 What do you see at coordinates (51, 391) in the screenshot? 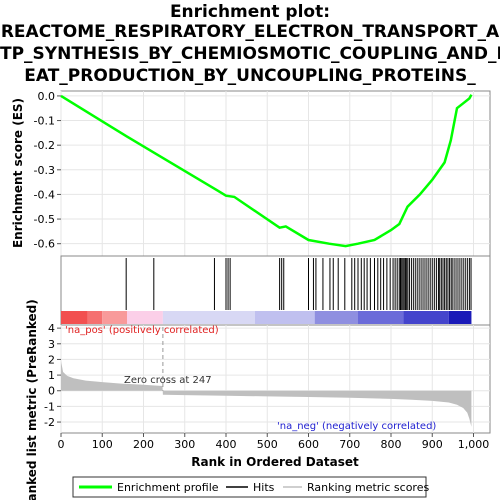
I see `metric-y-tick-label: 0` at bounding box center [51, 391].